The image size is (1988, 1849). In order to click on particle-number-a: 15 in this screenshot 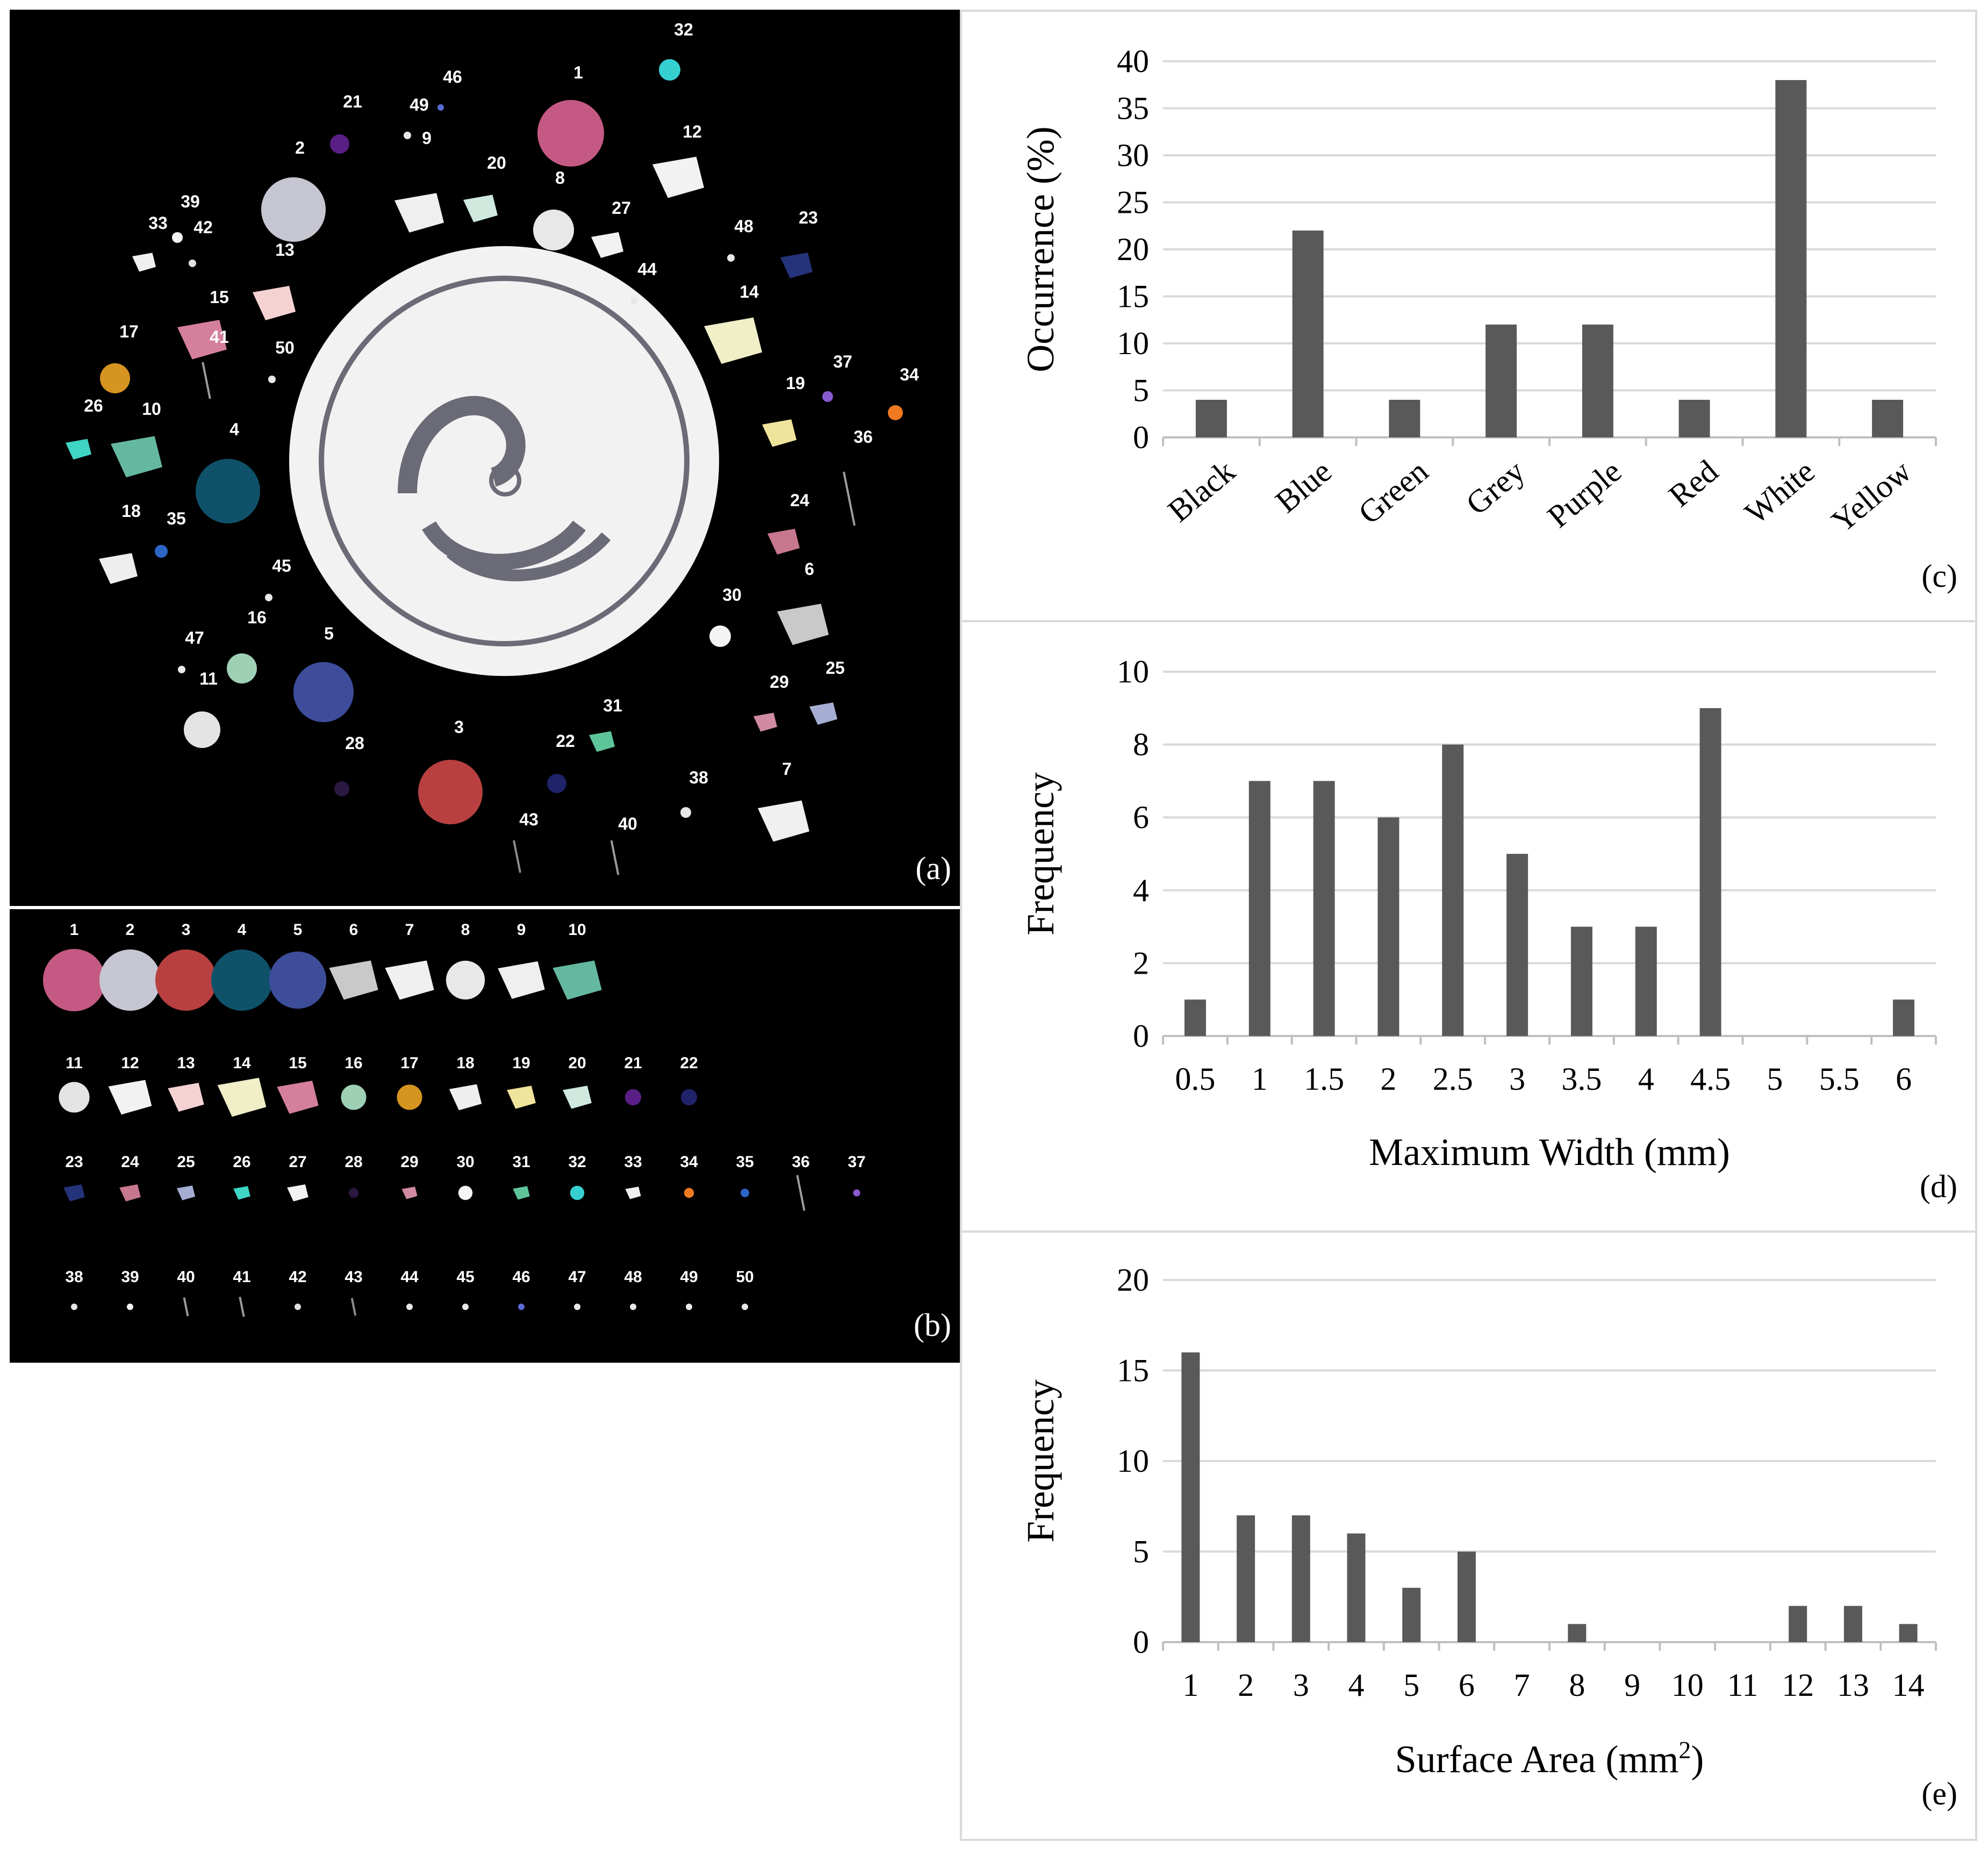, I will do `click(219, 297)`.